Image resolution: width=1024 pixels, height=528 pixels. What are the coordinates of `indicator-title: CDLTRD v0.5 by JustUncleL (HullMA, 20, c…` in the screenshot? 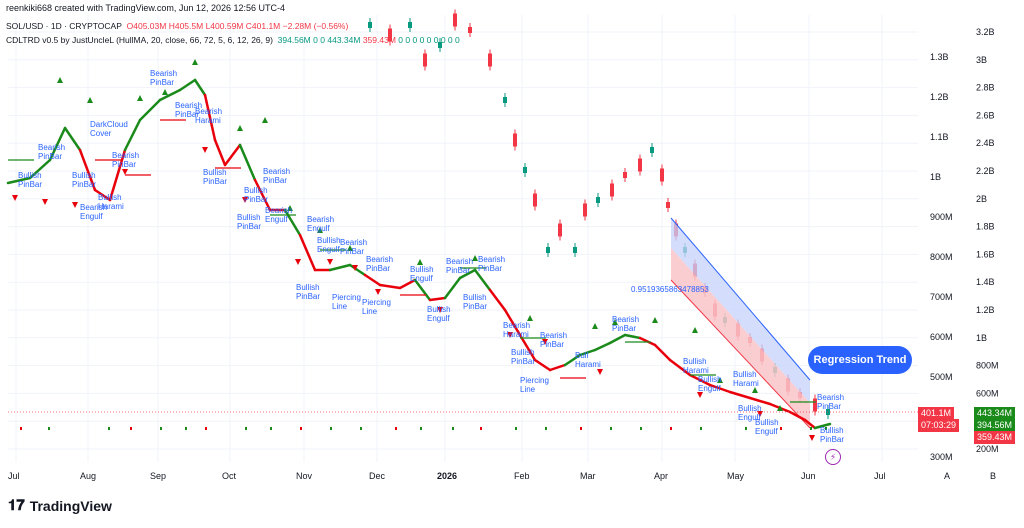 It's located at (139, 40).